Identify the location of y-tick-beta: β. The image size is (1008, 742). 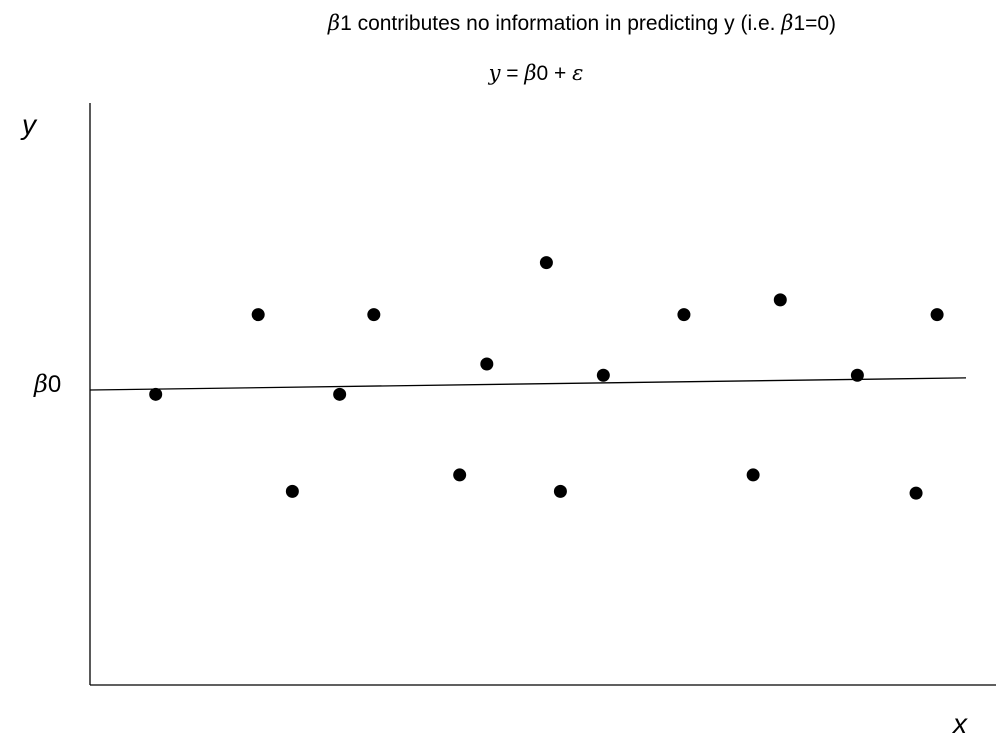
(40, 384).